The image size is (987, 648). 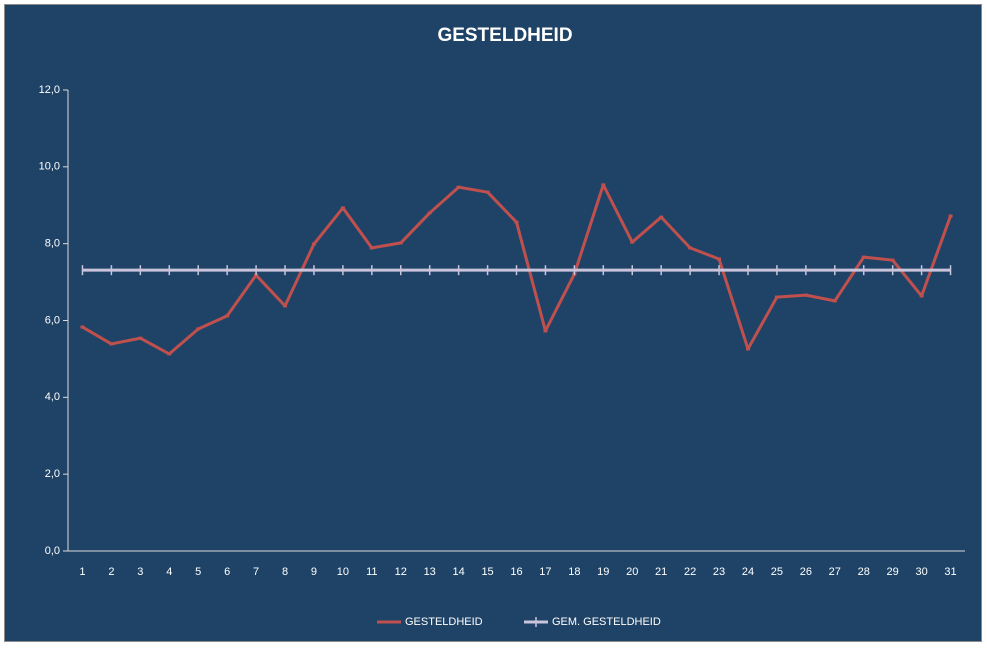 I want to click on y-tick-label: 12,0, so click(x=49, y=90).